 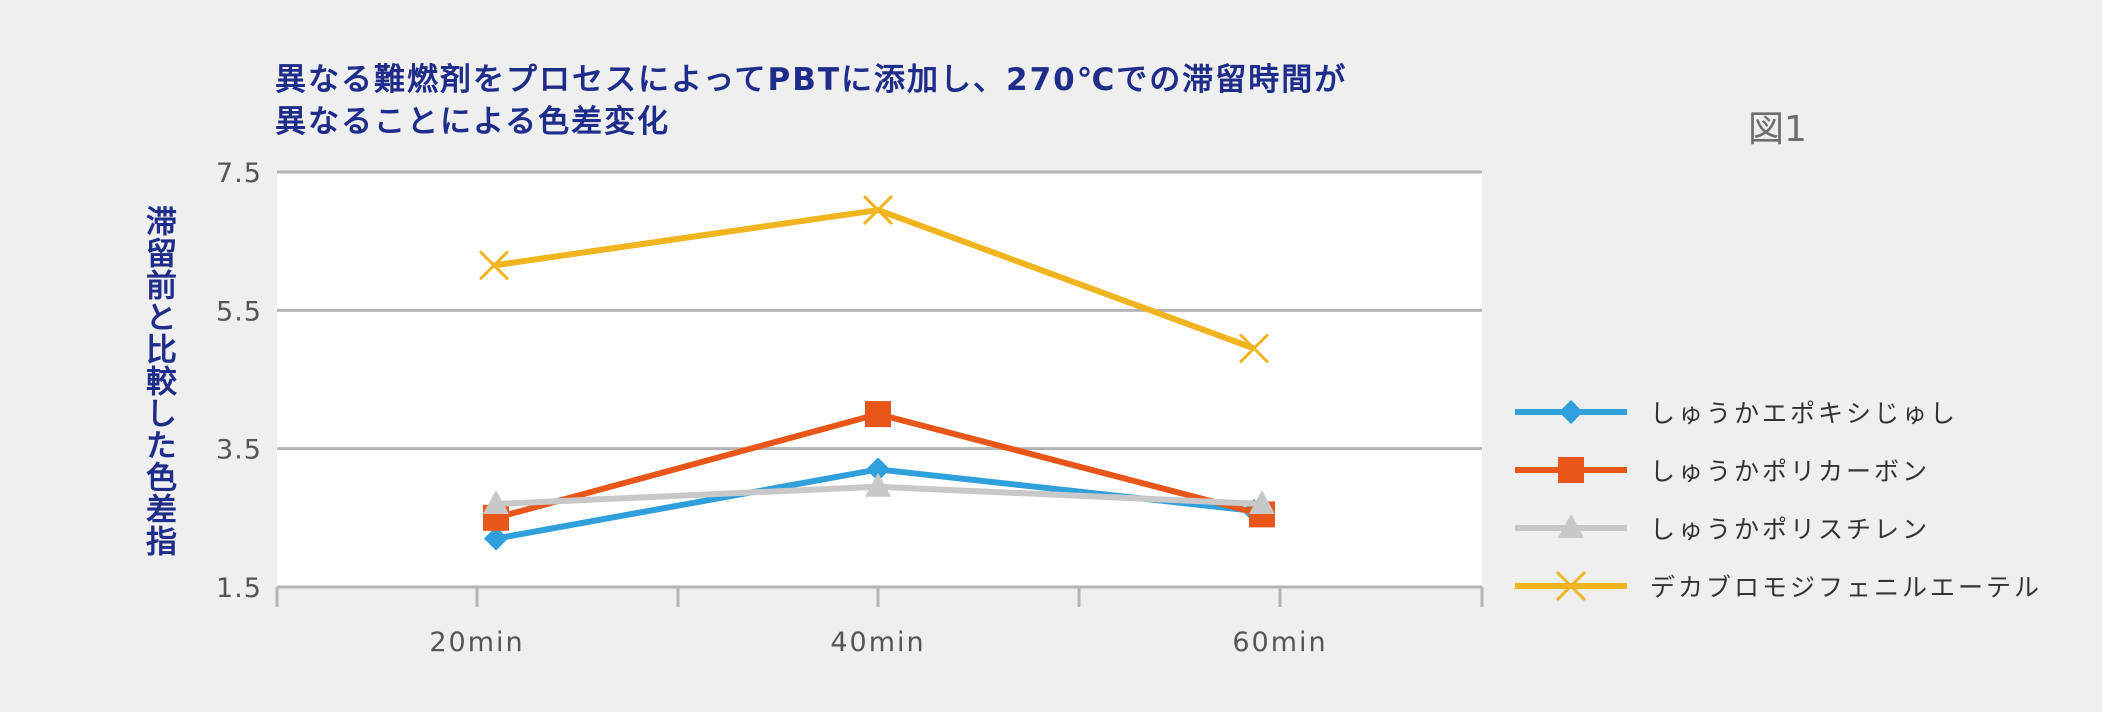 I want to click on y-tick-label: 3.5, so click(x=239, y=450).